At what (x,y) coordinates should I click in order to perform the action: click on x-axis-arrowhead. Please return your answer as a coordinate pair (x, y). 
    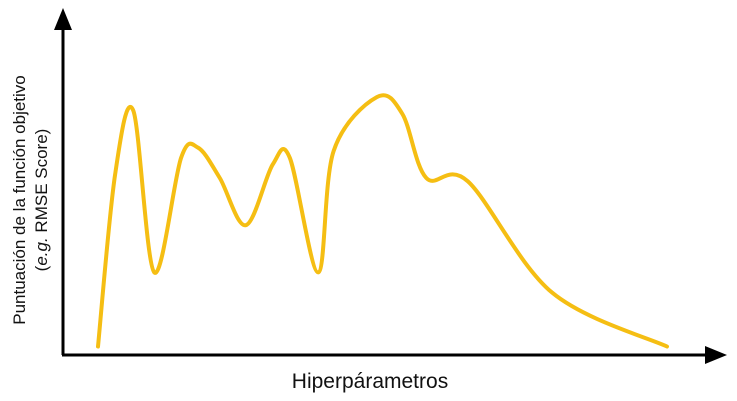
    Looking at the image, I should click on (716, 355).